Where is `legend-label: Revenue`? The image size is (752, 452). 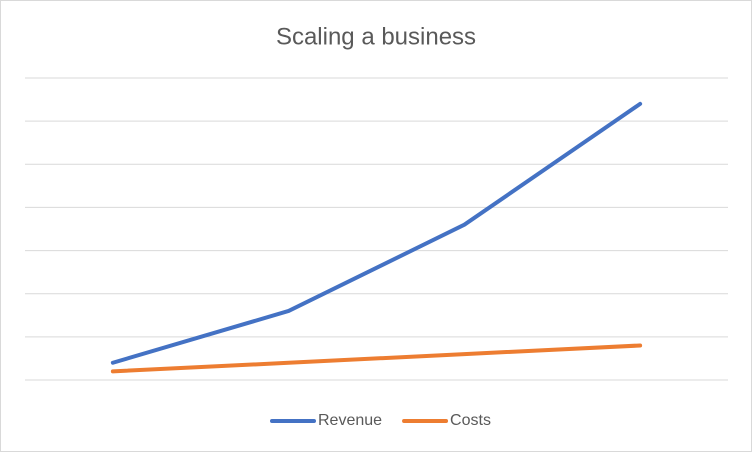
legend-label: Revenue is located at coordinates (350, 420).